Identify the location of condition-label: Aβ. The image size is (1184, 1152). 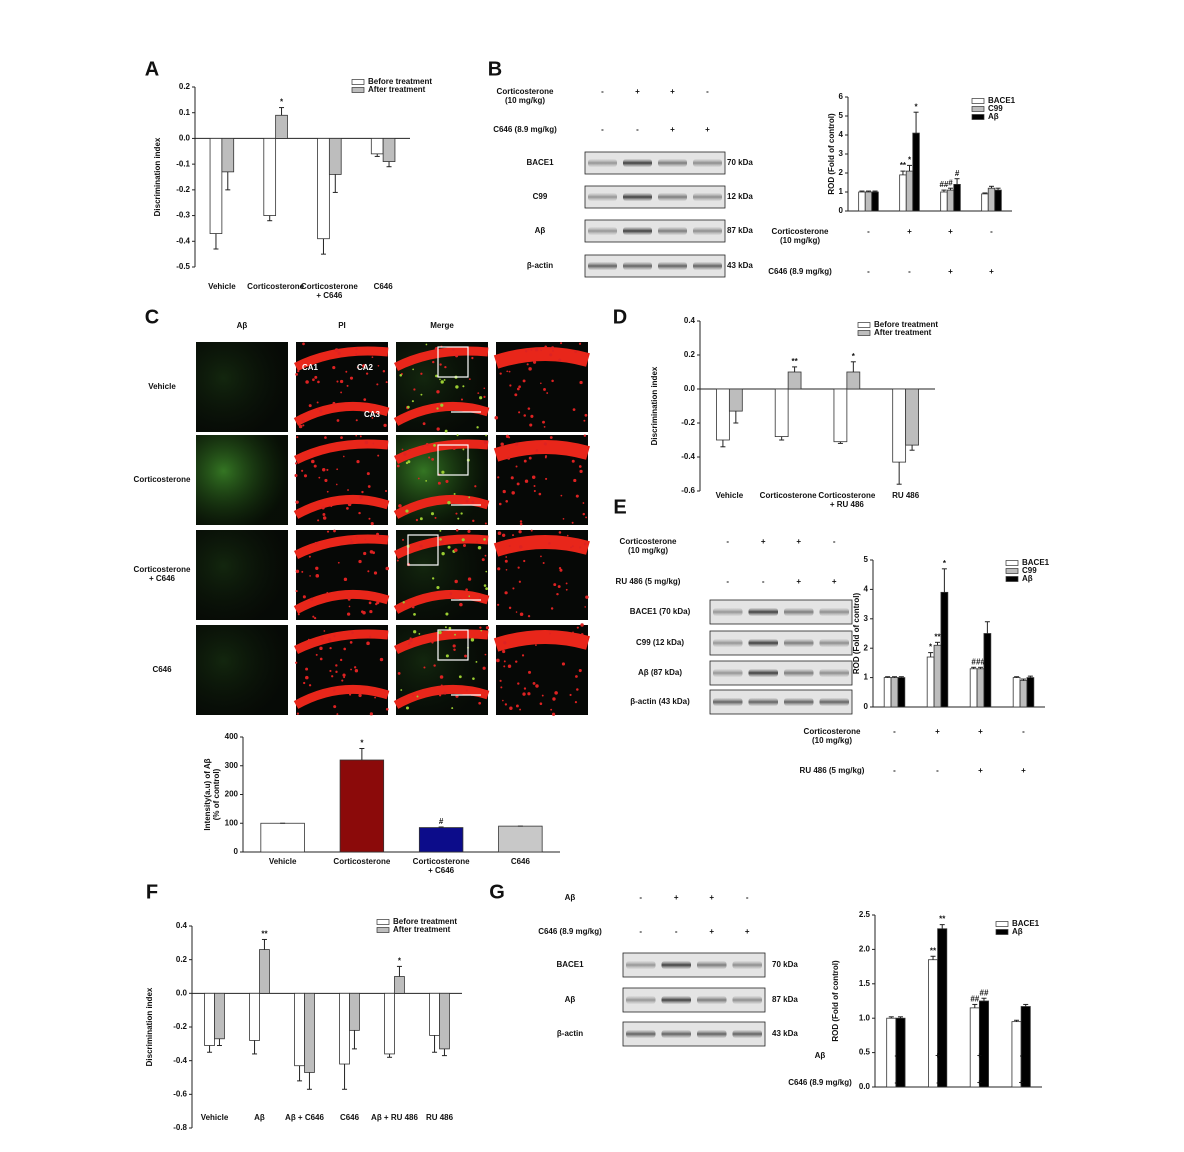
(820, 1055).